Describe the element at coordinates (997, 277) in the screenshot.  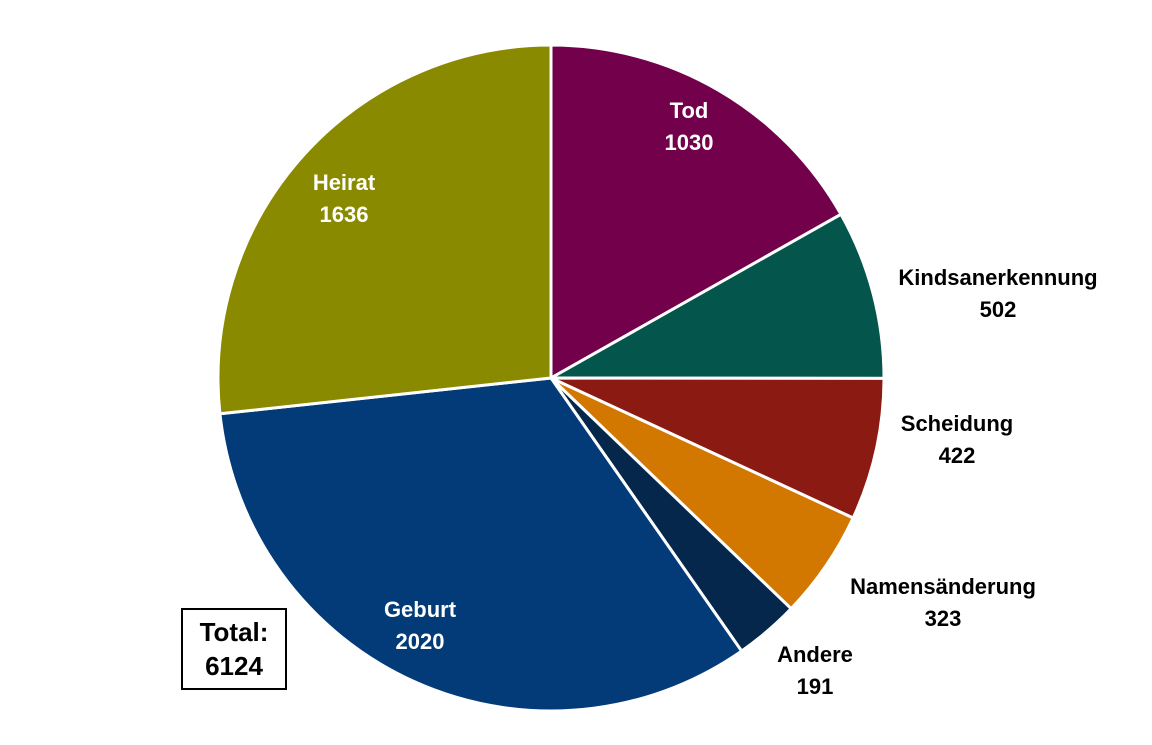
I see `slice-label-kindsanerkennung: Kindsanerkennung` at that location.